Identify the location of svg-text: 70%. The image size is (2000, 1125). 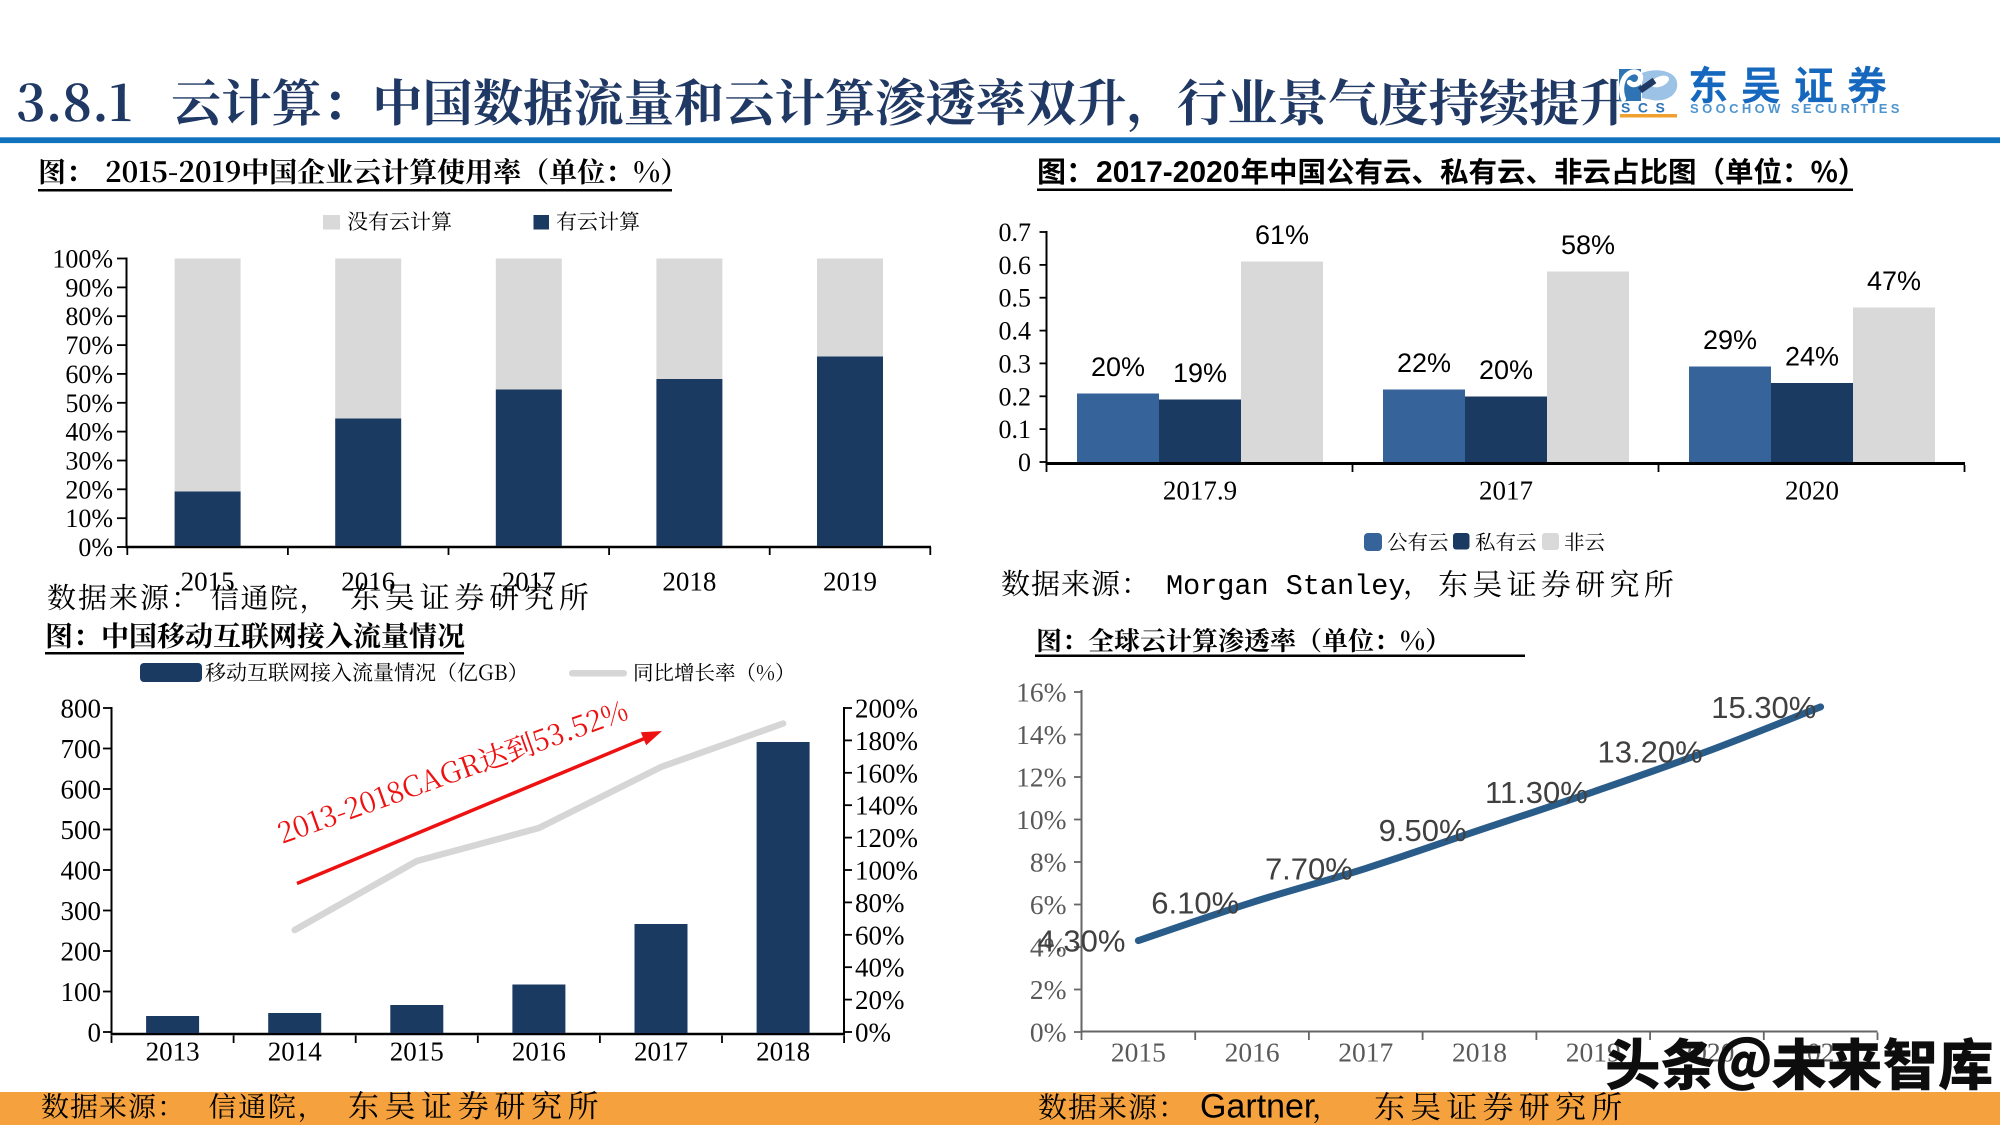
(89, 345).